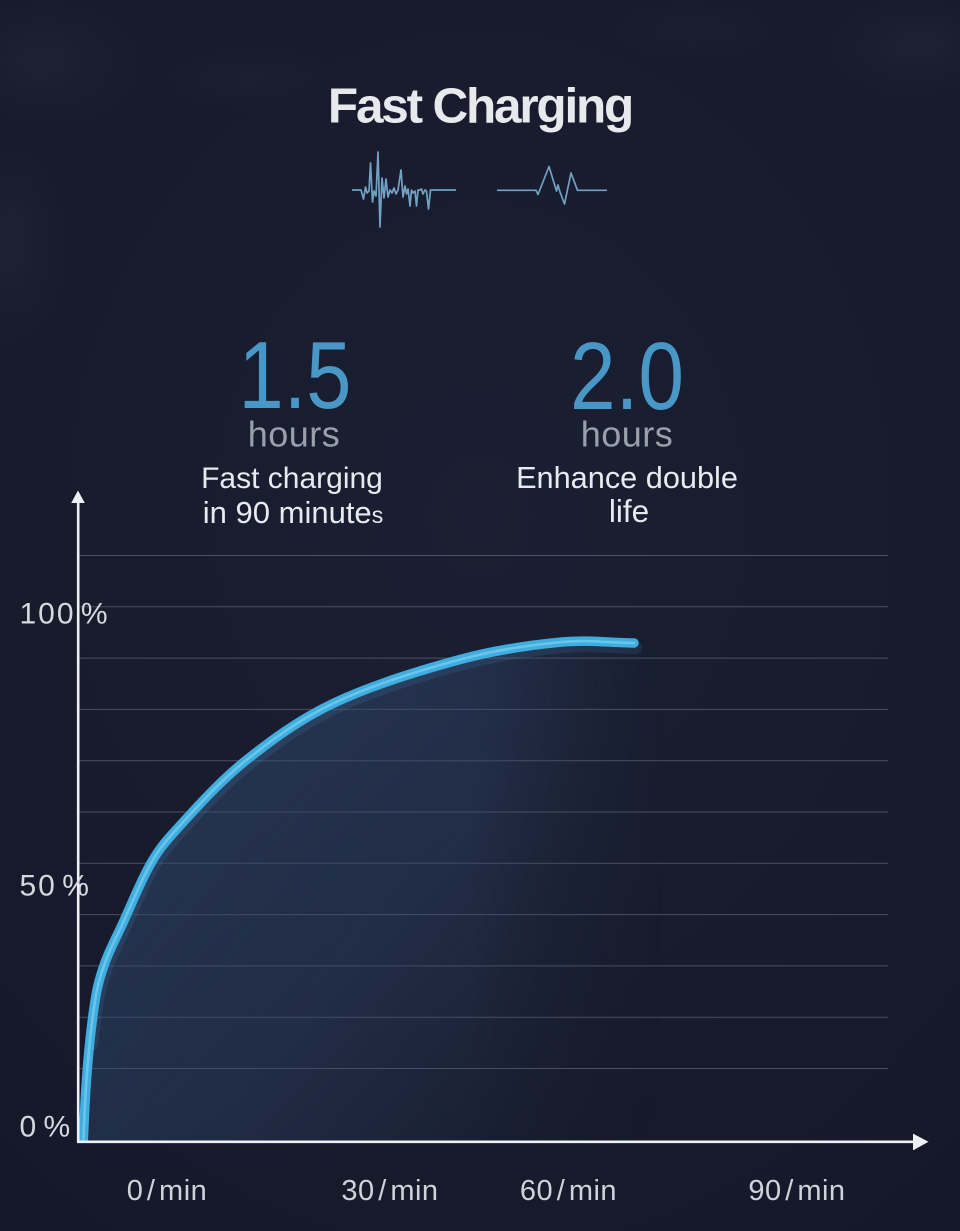 The width and height of the screenshot is (960, 1231). What do you see at coordinates (293, 512) in the screenshot?
I see `svg-text: in 90 minutes` at bounding box center [293, 512].